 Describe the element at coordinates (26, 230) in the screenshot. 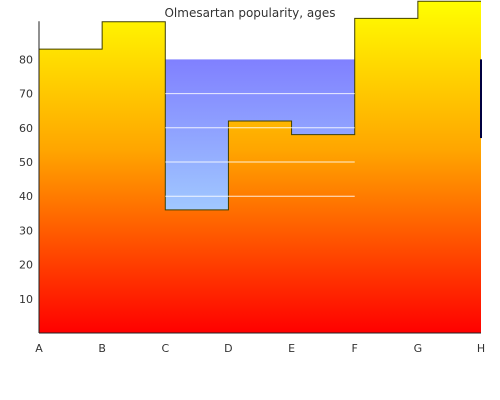

I see `y-tick-label-30: 30` at that location.